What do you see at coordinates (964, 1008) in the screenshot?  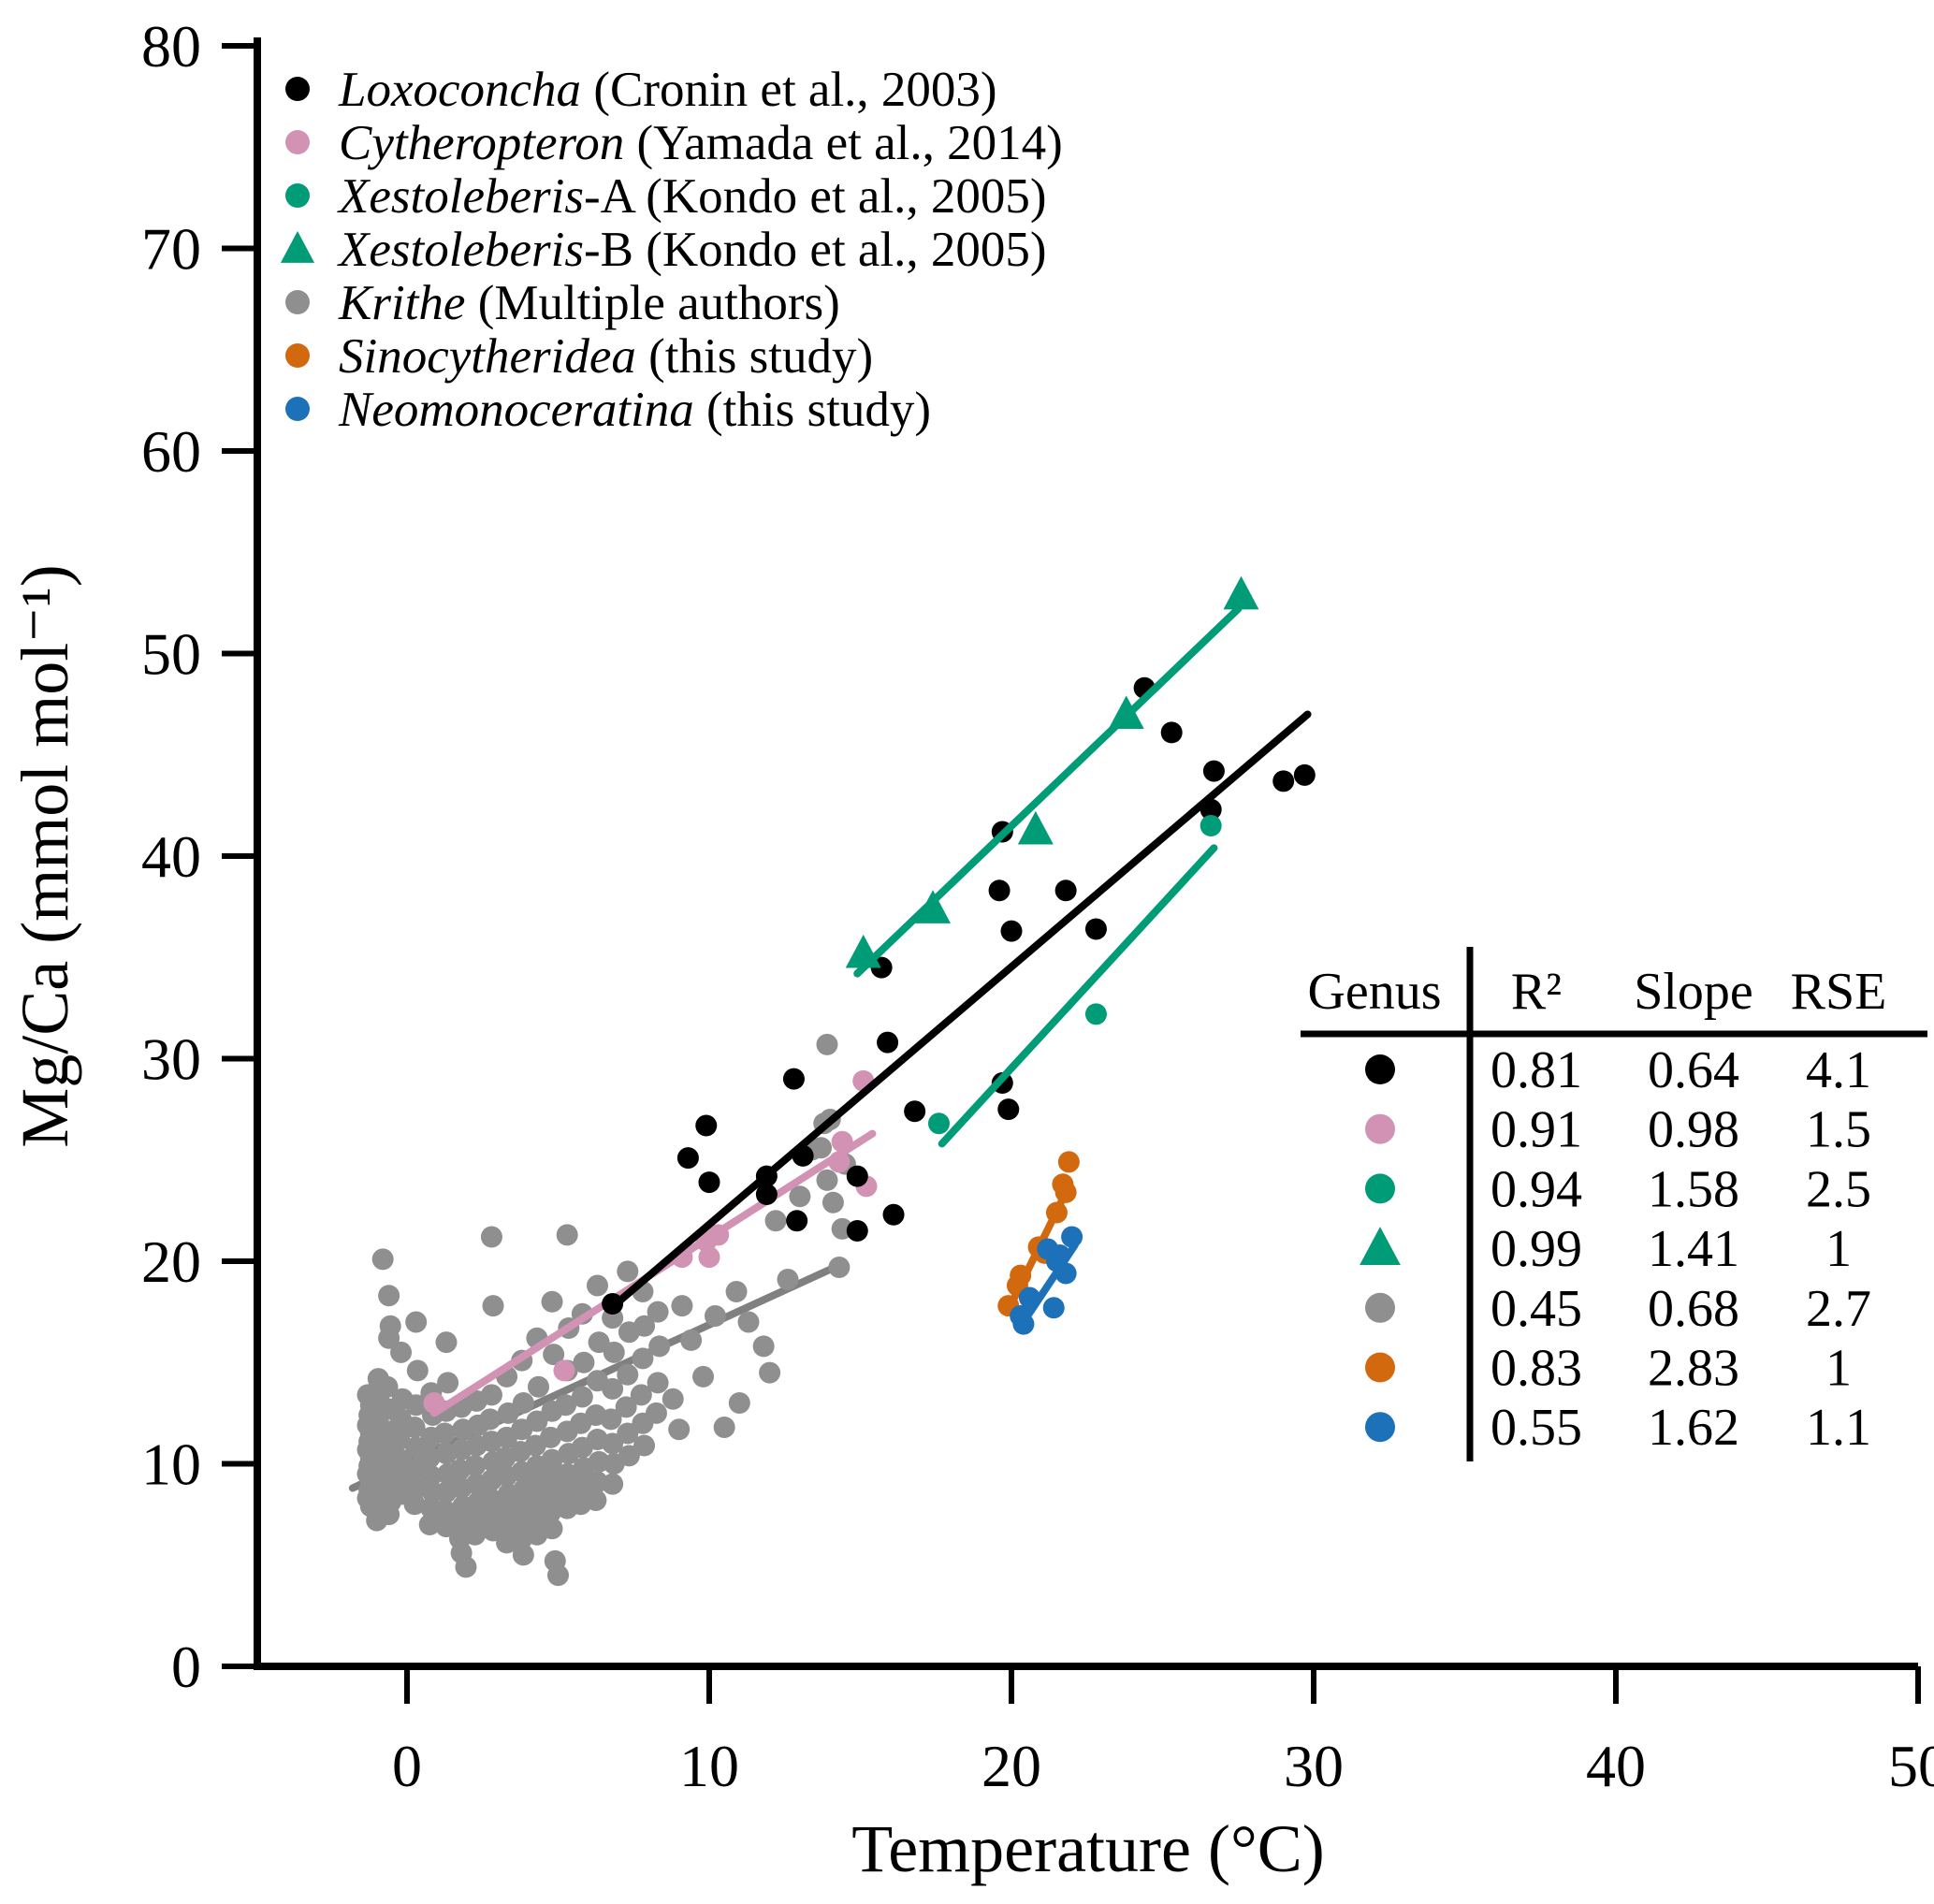 I see `regression-line-loxoconcha` at bounding box center [964, 1008].